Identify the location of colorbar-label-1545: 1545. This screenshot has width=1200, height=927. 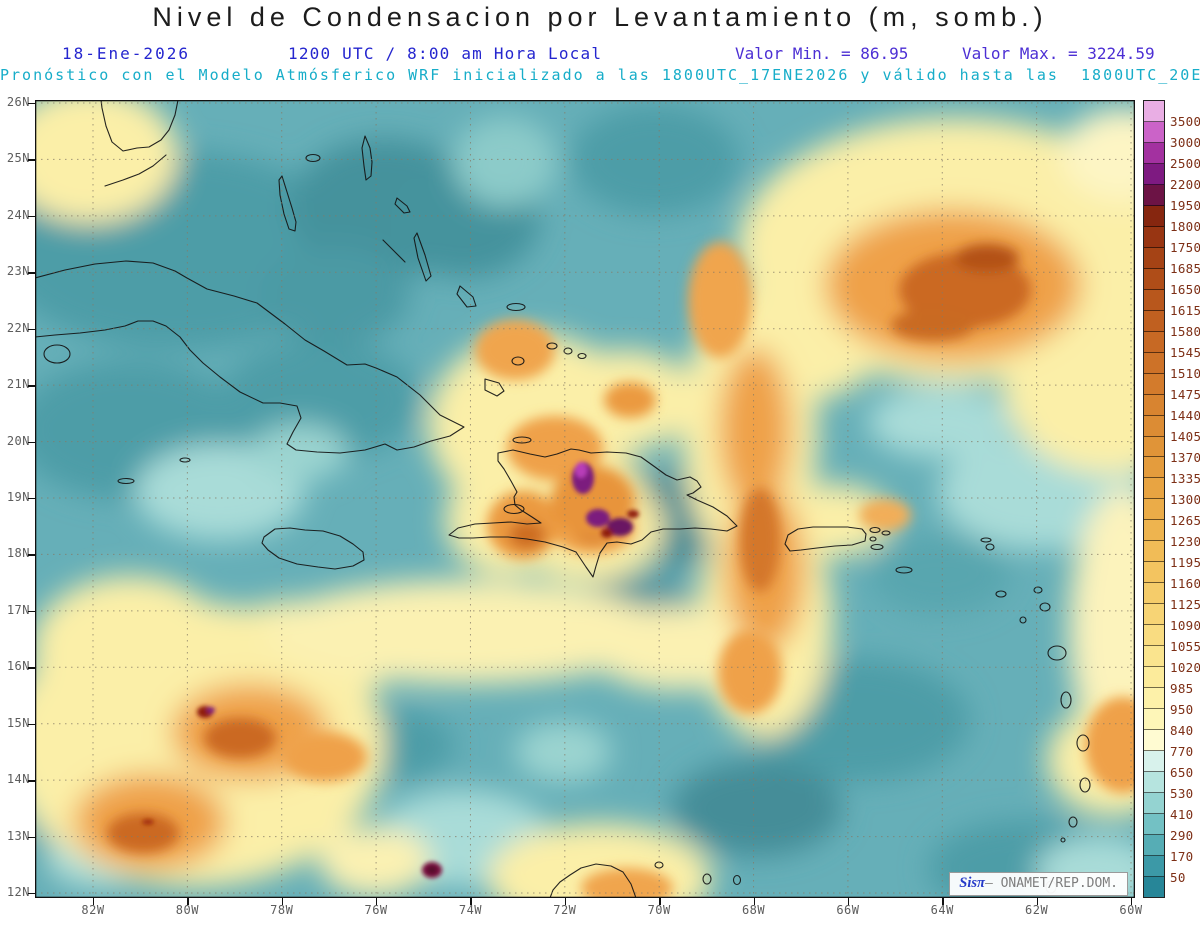
(1185, 352).